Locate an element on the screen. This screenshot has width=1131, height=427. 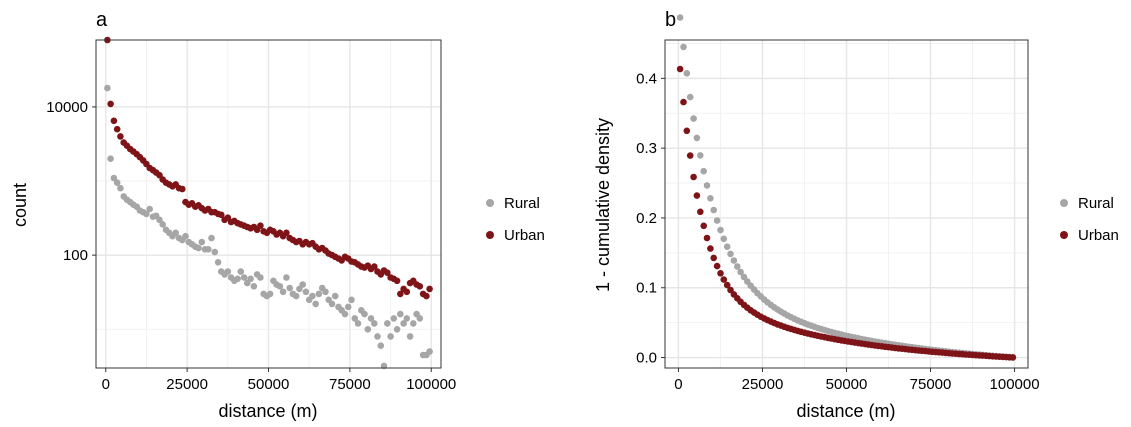
panel-b-legend-urban-key is located at coordinates (1064, 235).